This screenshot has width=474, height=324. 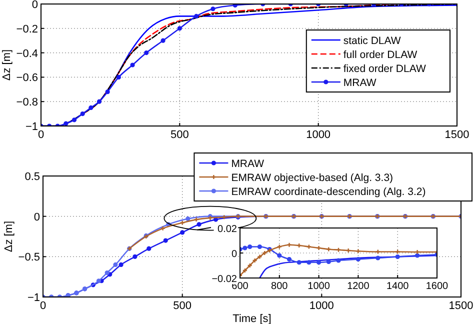 What do you see at coordinates (252, 318) in the screenshot?
I see `x-axis-title: Time [s]` at bounding box center [252, 318].